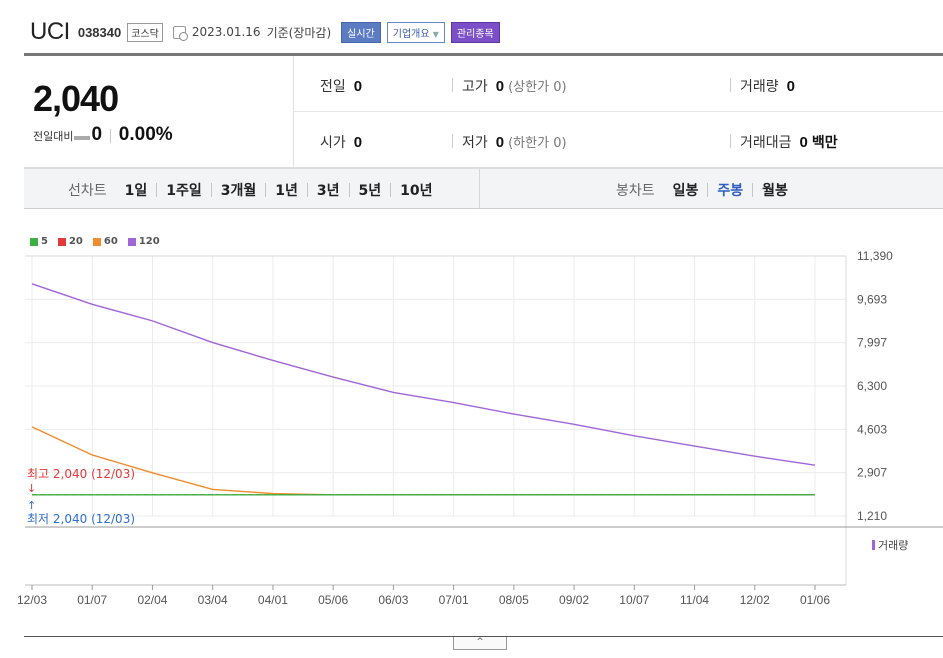 The height and width of the screenshot is (658, 943). What do you see at coordinates (361, 32) in the screenshot?
I see `realtime-button: 실시간` at bounding box center [361, 32].